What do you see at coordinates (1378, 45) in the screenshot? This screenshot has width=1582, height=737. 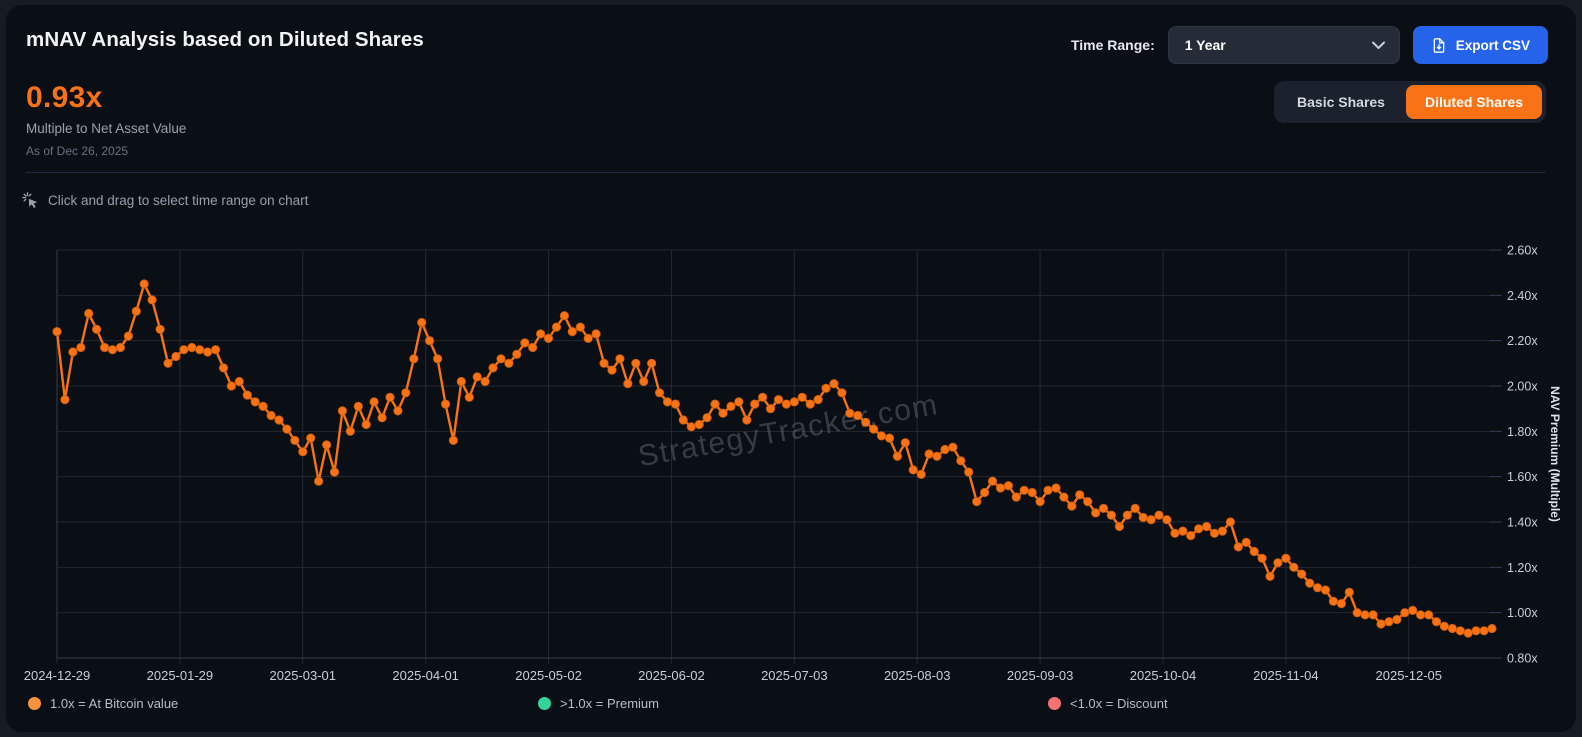 I see `chevron-down-icon` at bounding box center [1378, 45].